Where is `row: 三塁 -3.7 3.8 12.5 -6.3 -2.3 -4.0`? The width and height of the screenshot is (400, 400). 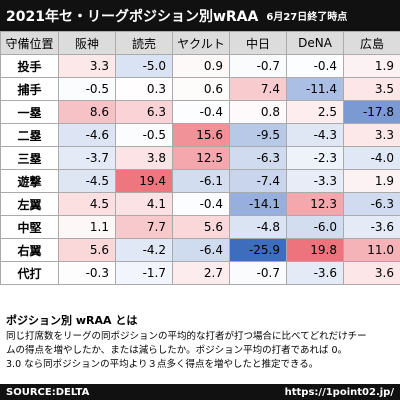 row: 三塁 -3.7 3.8 12.5 -6.3 -2.3 -4.0 is located at coordinates (200, 158).